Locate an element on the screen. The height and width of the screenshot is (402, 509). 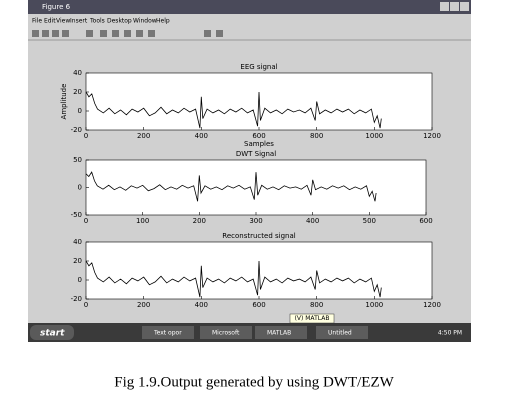
task-label: Text opor is located at coordinates (167, 333).